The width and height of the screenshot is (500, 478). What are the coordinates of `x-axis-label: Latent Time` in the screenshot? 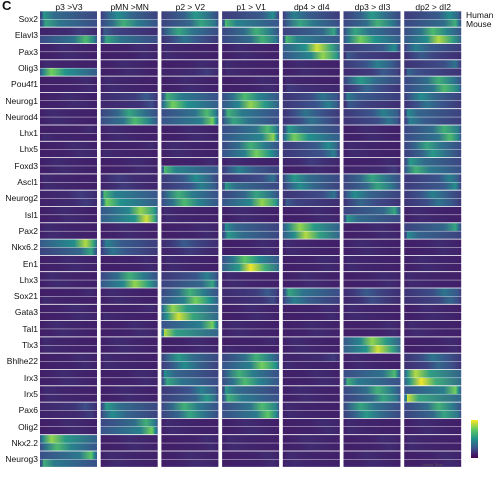 It's located at (432, 464).